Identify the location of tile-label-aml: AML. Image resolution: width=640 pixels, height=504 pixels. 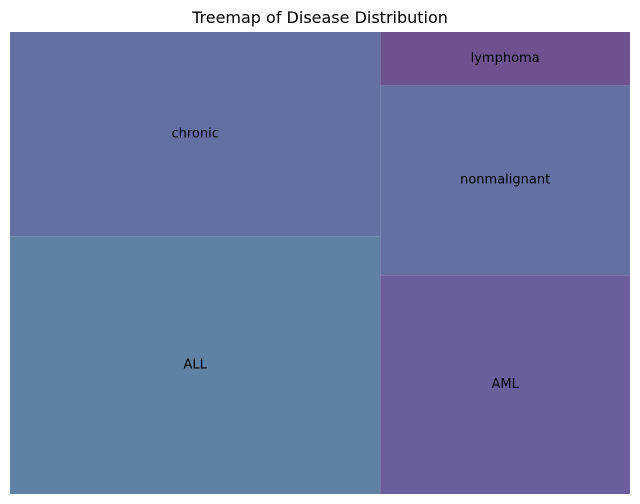
(505, 384).